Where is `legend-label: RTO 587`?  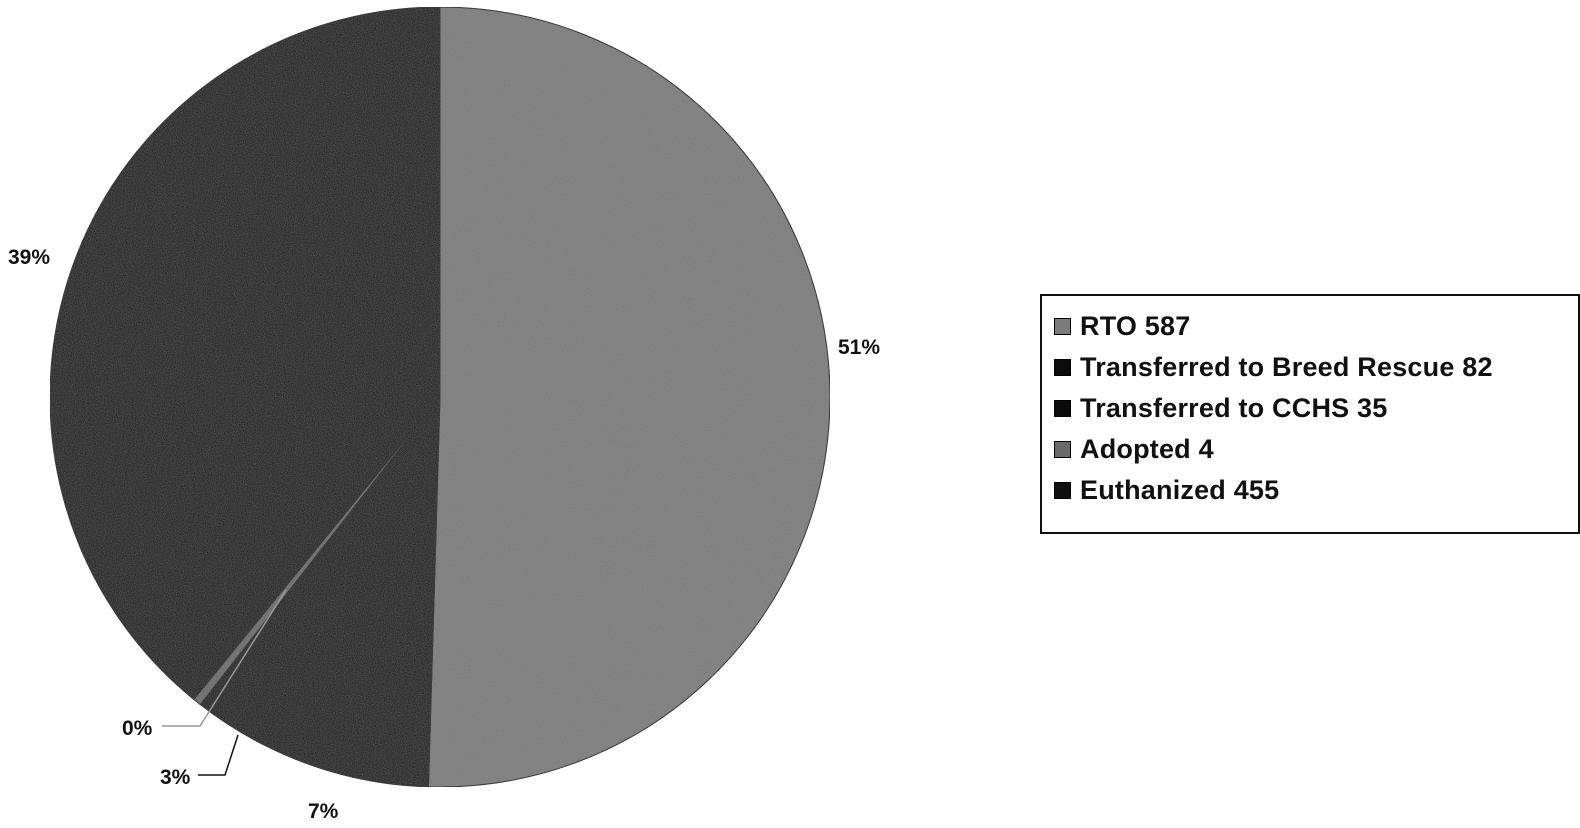 legend-label: RTO 587 is located at coordinates (1135, 326).